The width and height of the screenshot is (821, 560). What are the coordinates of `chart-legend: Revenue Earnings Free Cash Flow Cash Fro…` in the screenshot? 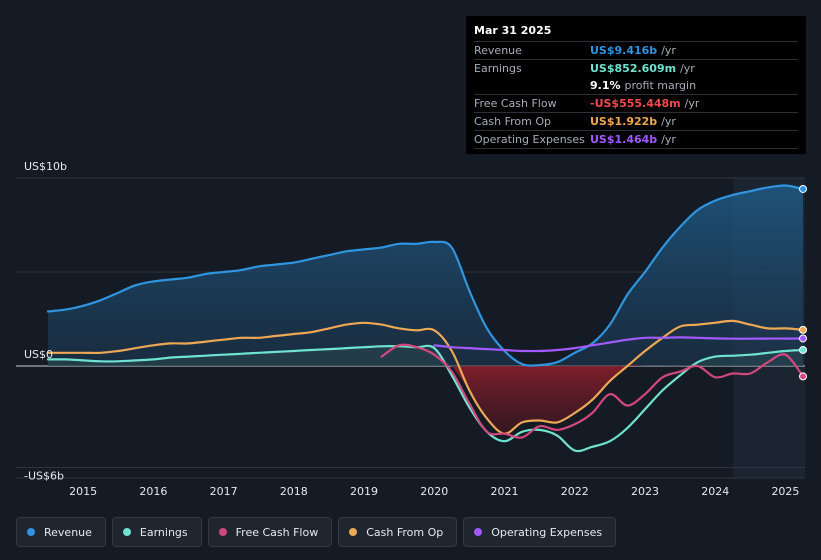 It's located at (316, 532).